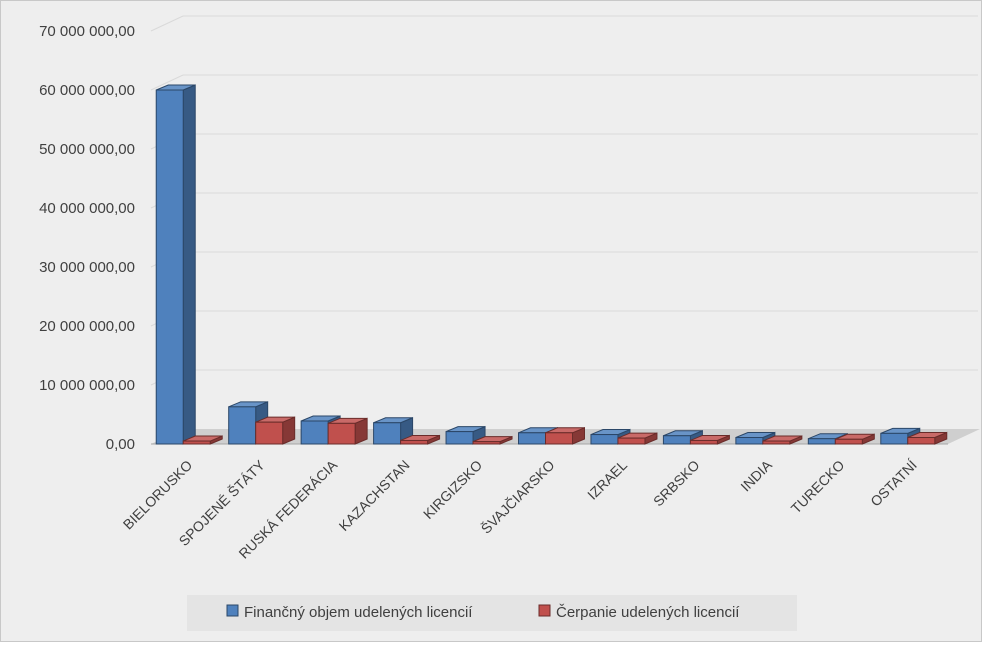 The height and width of the screenshot is (646, 982). Describe the element at coordinates (648, 612) in the screenshot. I see `legend-label-1: Čerpanie udelených licencií` at that location.